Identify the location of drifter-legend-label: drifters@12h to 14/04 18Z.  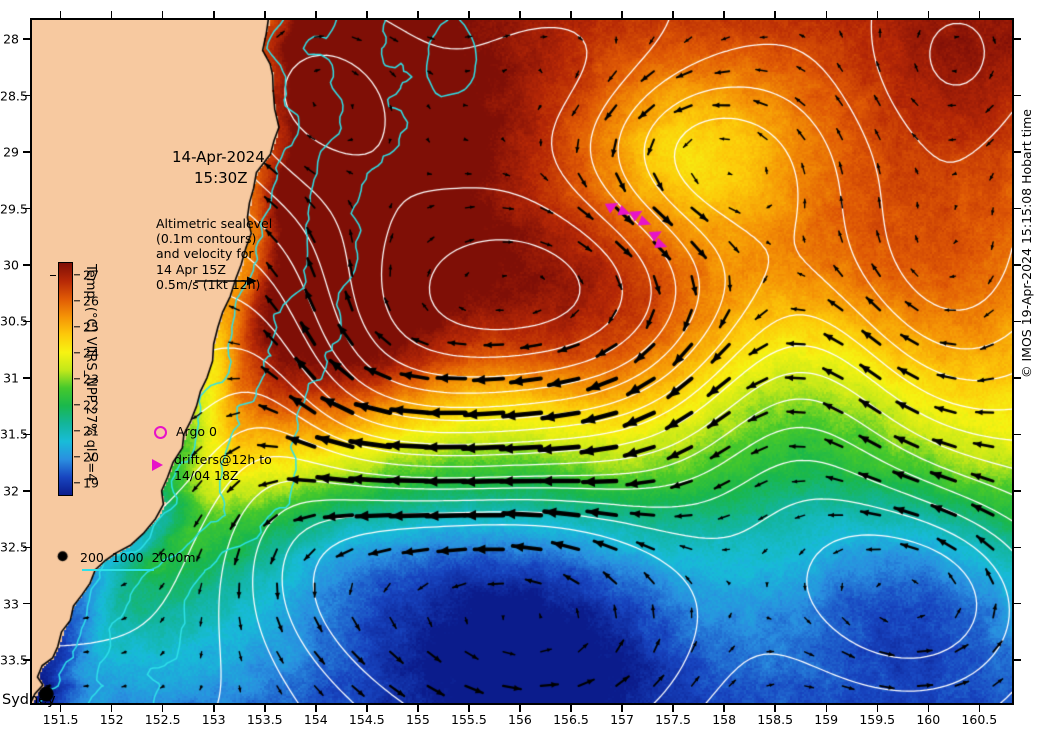
(223, 467).